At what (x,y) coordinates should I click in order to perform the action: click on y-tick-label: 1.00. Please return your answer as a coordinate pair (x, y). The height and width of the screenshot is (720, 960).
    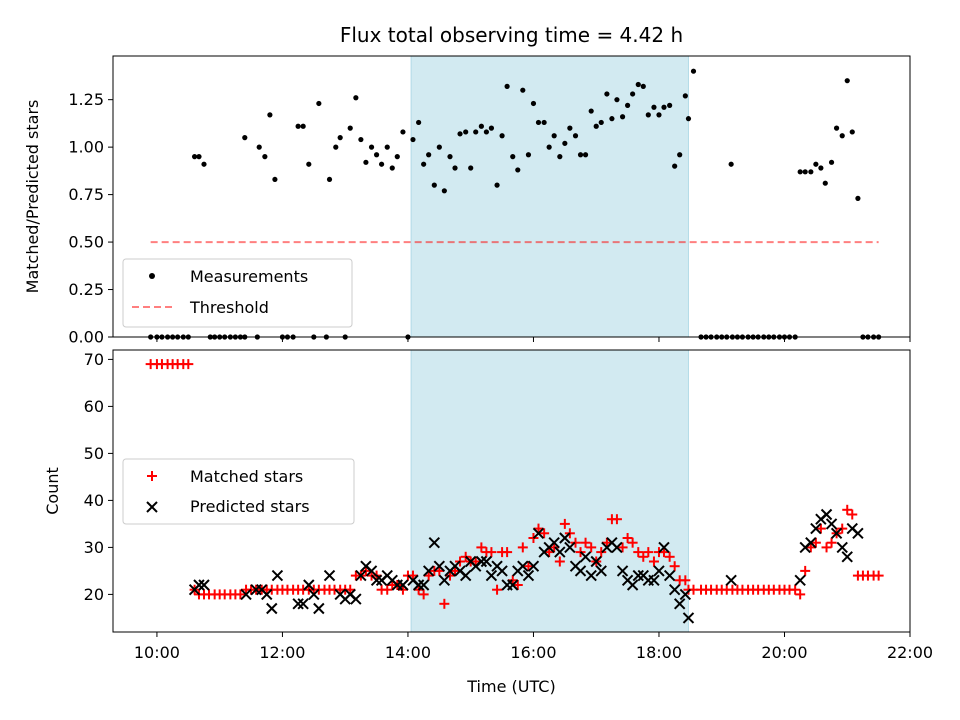
    Looking at the image, I should click on (86, 147).